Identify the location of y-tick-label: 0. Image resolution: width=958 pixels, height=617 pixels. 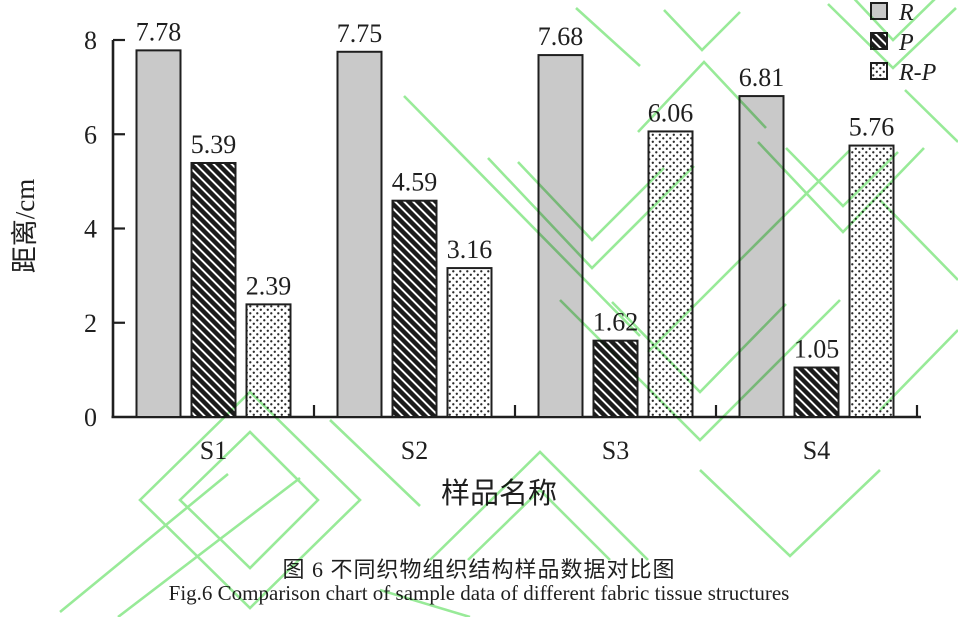
(90, 417).